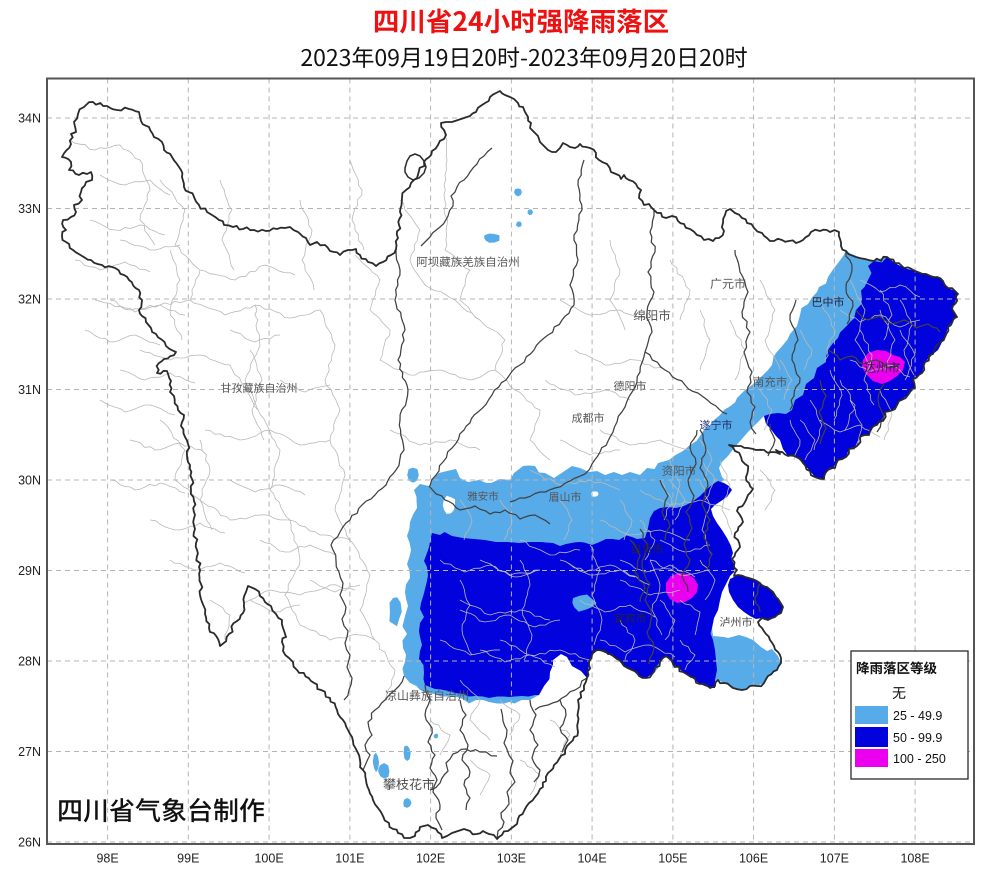 This screenshot has height=894, width=1002. Describe the element at coordinates (919, 759) in the screenshot. I see `svg-text: 100 - 250` at that location.